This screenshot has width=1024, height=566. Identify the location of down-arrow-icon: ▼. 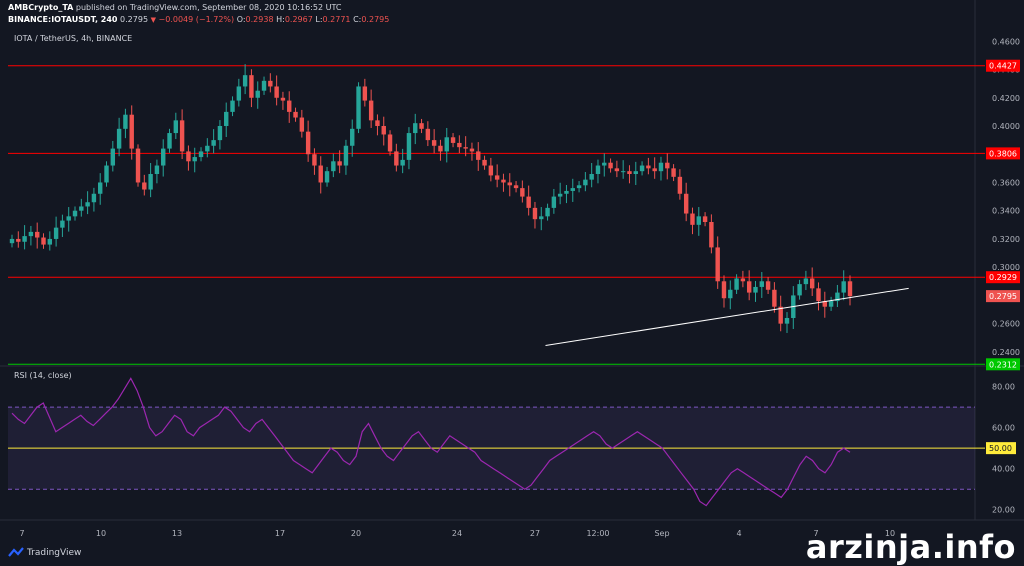
(153, 20).